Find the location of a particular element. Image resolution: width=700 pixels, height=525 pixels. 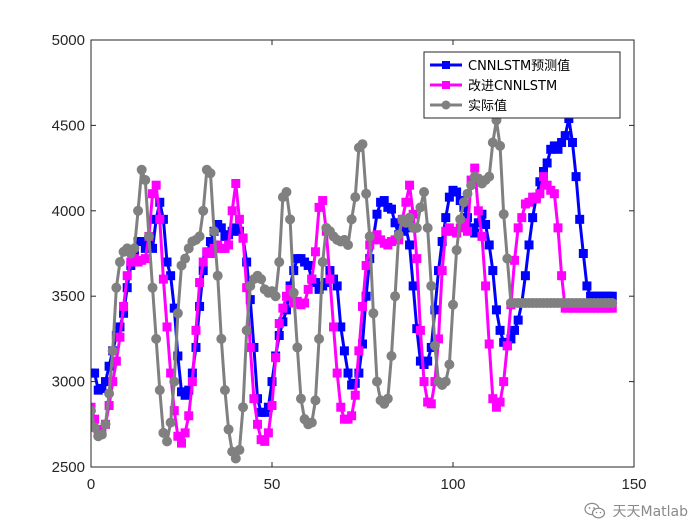

x-tick-label: 150 is located at coordinates (633, 484).